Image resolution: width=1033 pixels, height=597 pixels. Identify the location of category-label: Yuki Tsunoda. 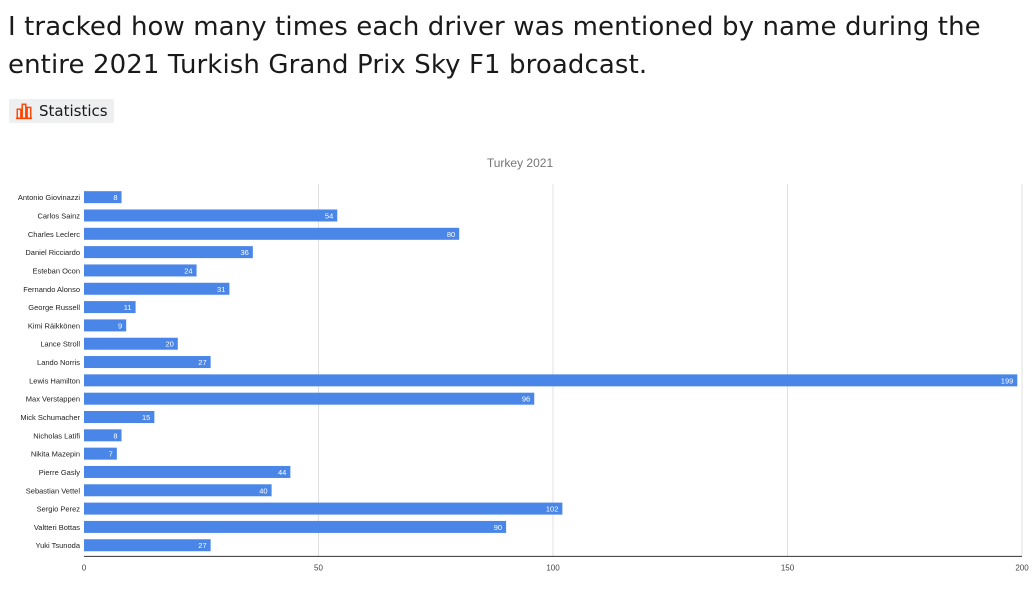
(58, 545).